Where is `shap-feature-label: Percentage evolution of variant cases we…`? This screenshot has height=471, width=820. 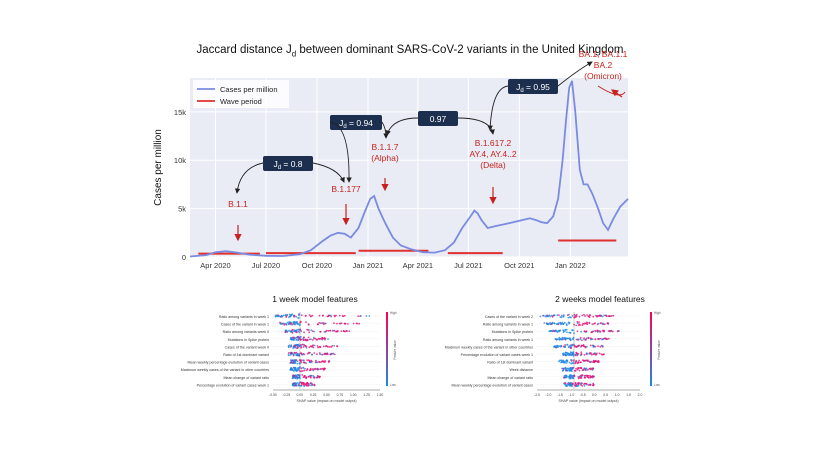
shap-feature-label: Percentage evolution of variant cases we… is located at coordinates (233, 385).